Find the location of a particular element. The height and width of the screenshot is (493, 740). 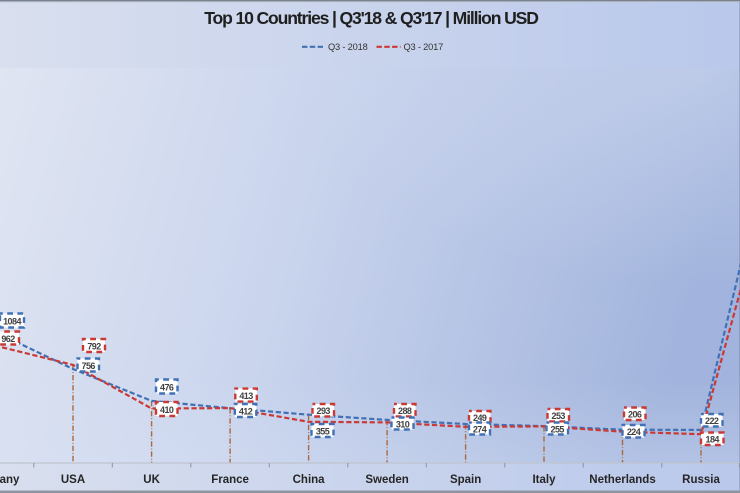

svg-text: 412 is located at coordinates (246, 411).